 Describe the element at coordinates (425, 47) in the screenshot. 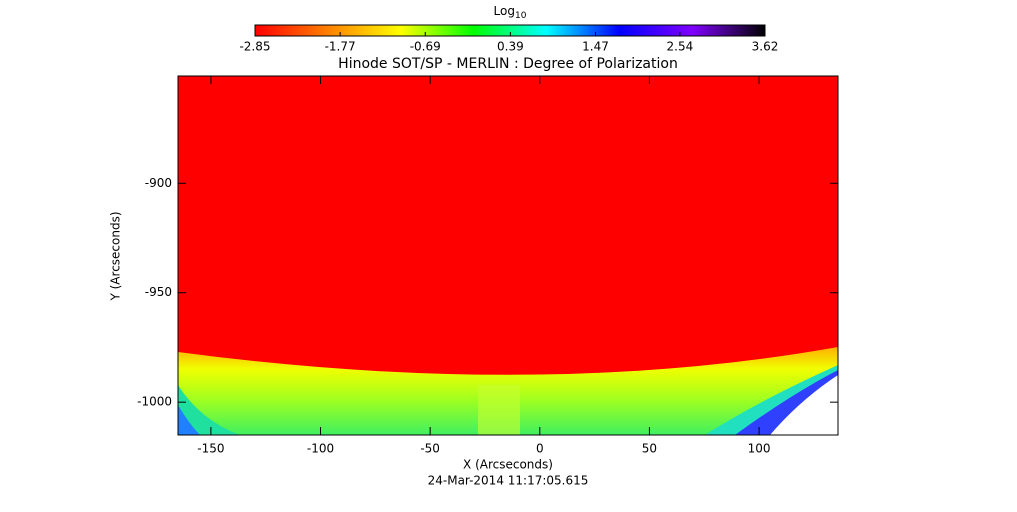

I see `colorbar-tick-label: -0.69` at that location.